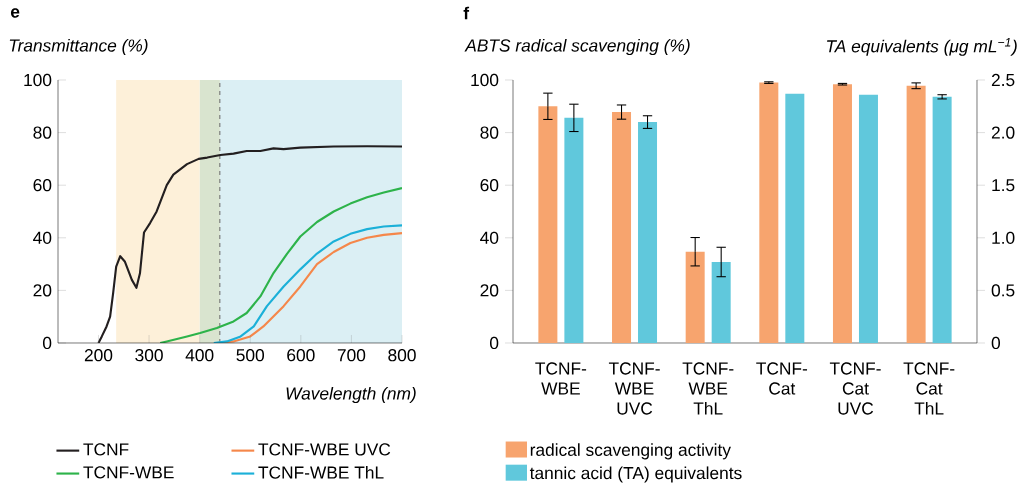 The height and width of the screenshot is (487, 1022). I want to click on x-tick-label: TCNF-WBE ThL, so click(708, 388).